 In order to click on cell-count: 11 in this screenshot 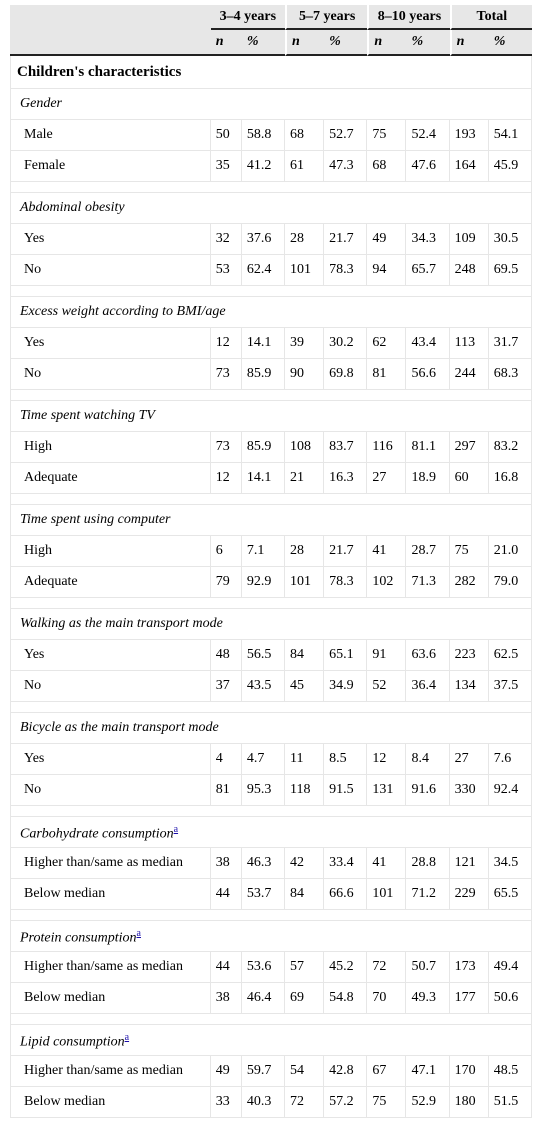, I will do `click(305, 759)`.